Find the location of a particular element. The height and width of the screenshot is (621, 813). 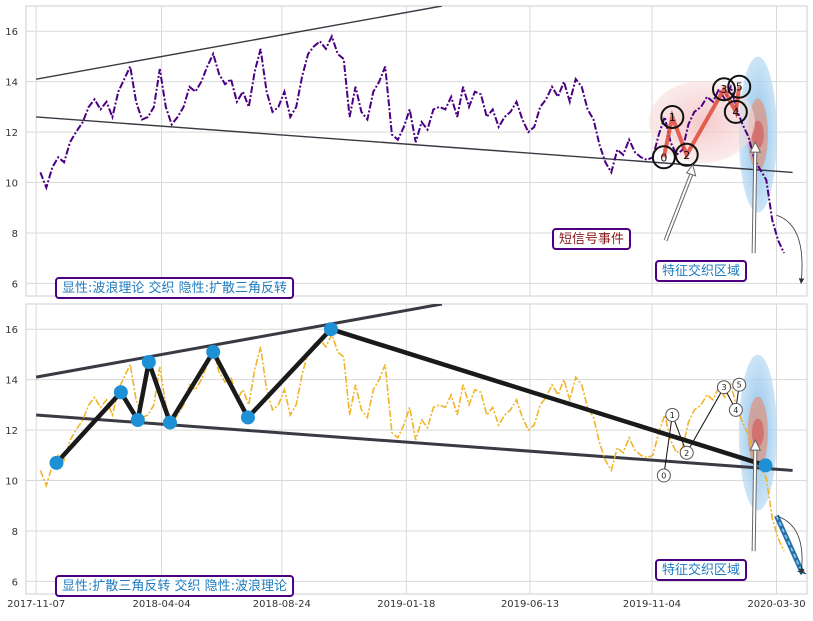

projection-arrow-dash is located at coordinates (789, 545).